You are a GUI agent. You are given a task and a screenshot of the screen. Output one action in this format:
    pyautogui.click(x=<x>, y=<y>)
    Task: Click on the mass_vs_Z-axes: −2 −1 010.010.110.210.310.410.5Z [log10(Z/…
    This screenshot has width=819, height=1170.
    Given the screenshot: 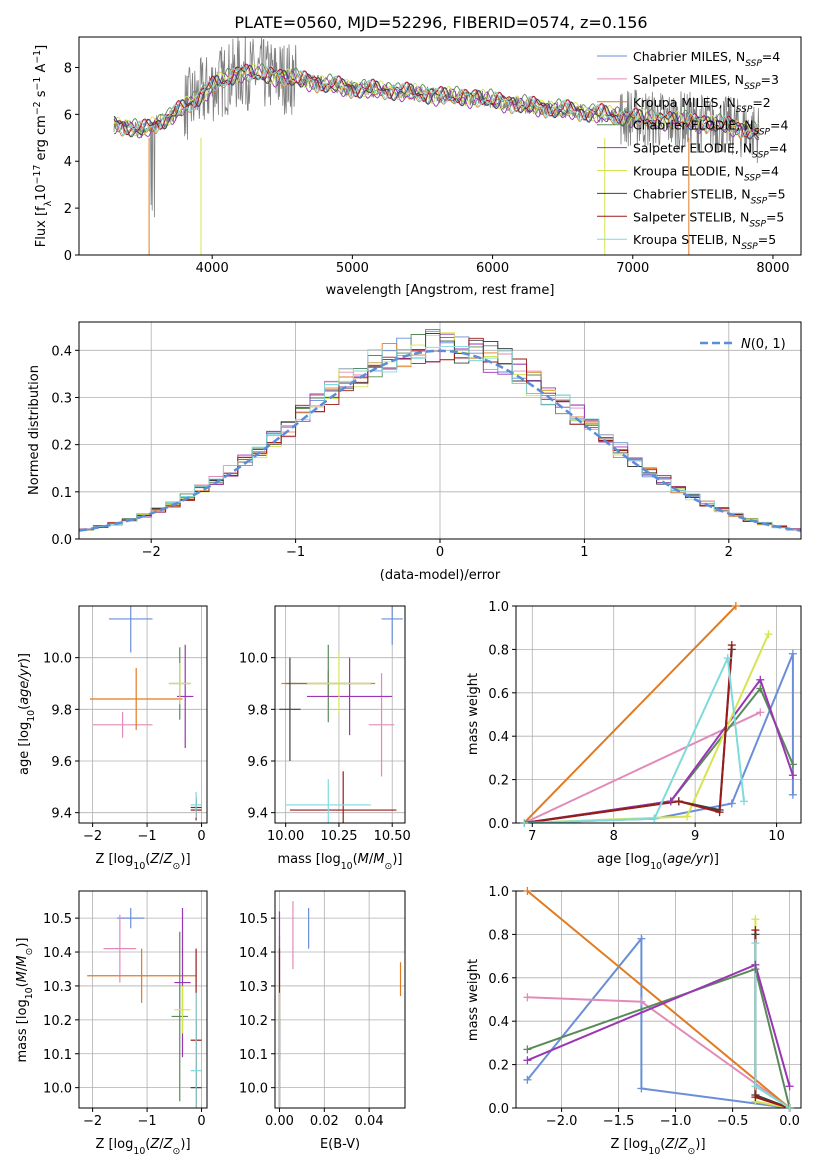 What is the action you would take?
    pyautogui.click(x=111, y=1023)
    